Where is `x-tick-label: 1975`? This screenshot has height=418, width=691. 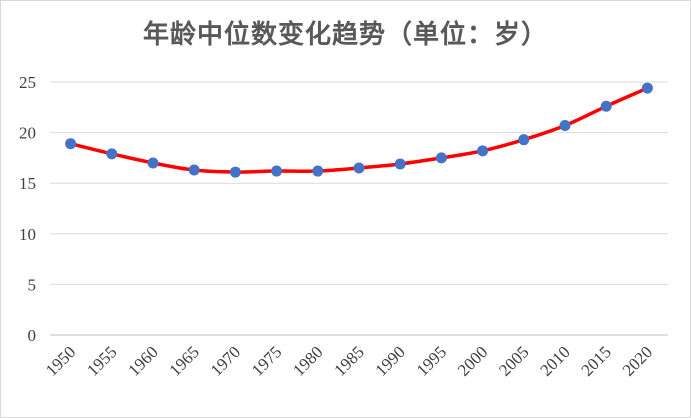 x-tick-label: 1975 is located at coordinates (266, 360).